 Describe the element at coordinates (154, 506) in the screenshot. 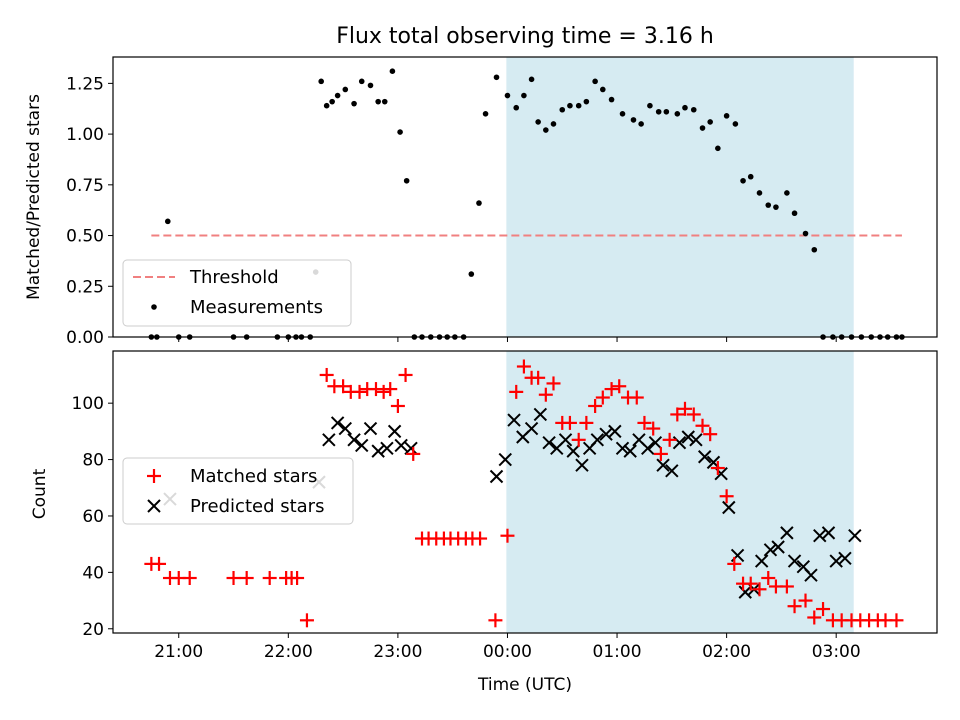

I see `legend-predicted-swatch` at that location.